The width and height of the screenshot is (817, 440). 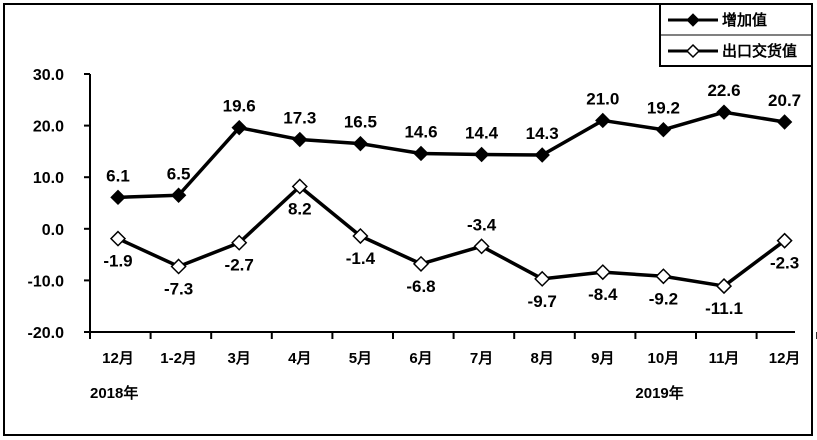 What do you see at coordinates (46, 333) in the screenshot?
I see `y-tick-label: -20.0` at bounding box center [46, 333].